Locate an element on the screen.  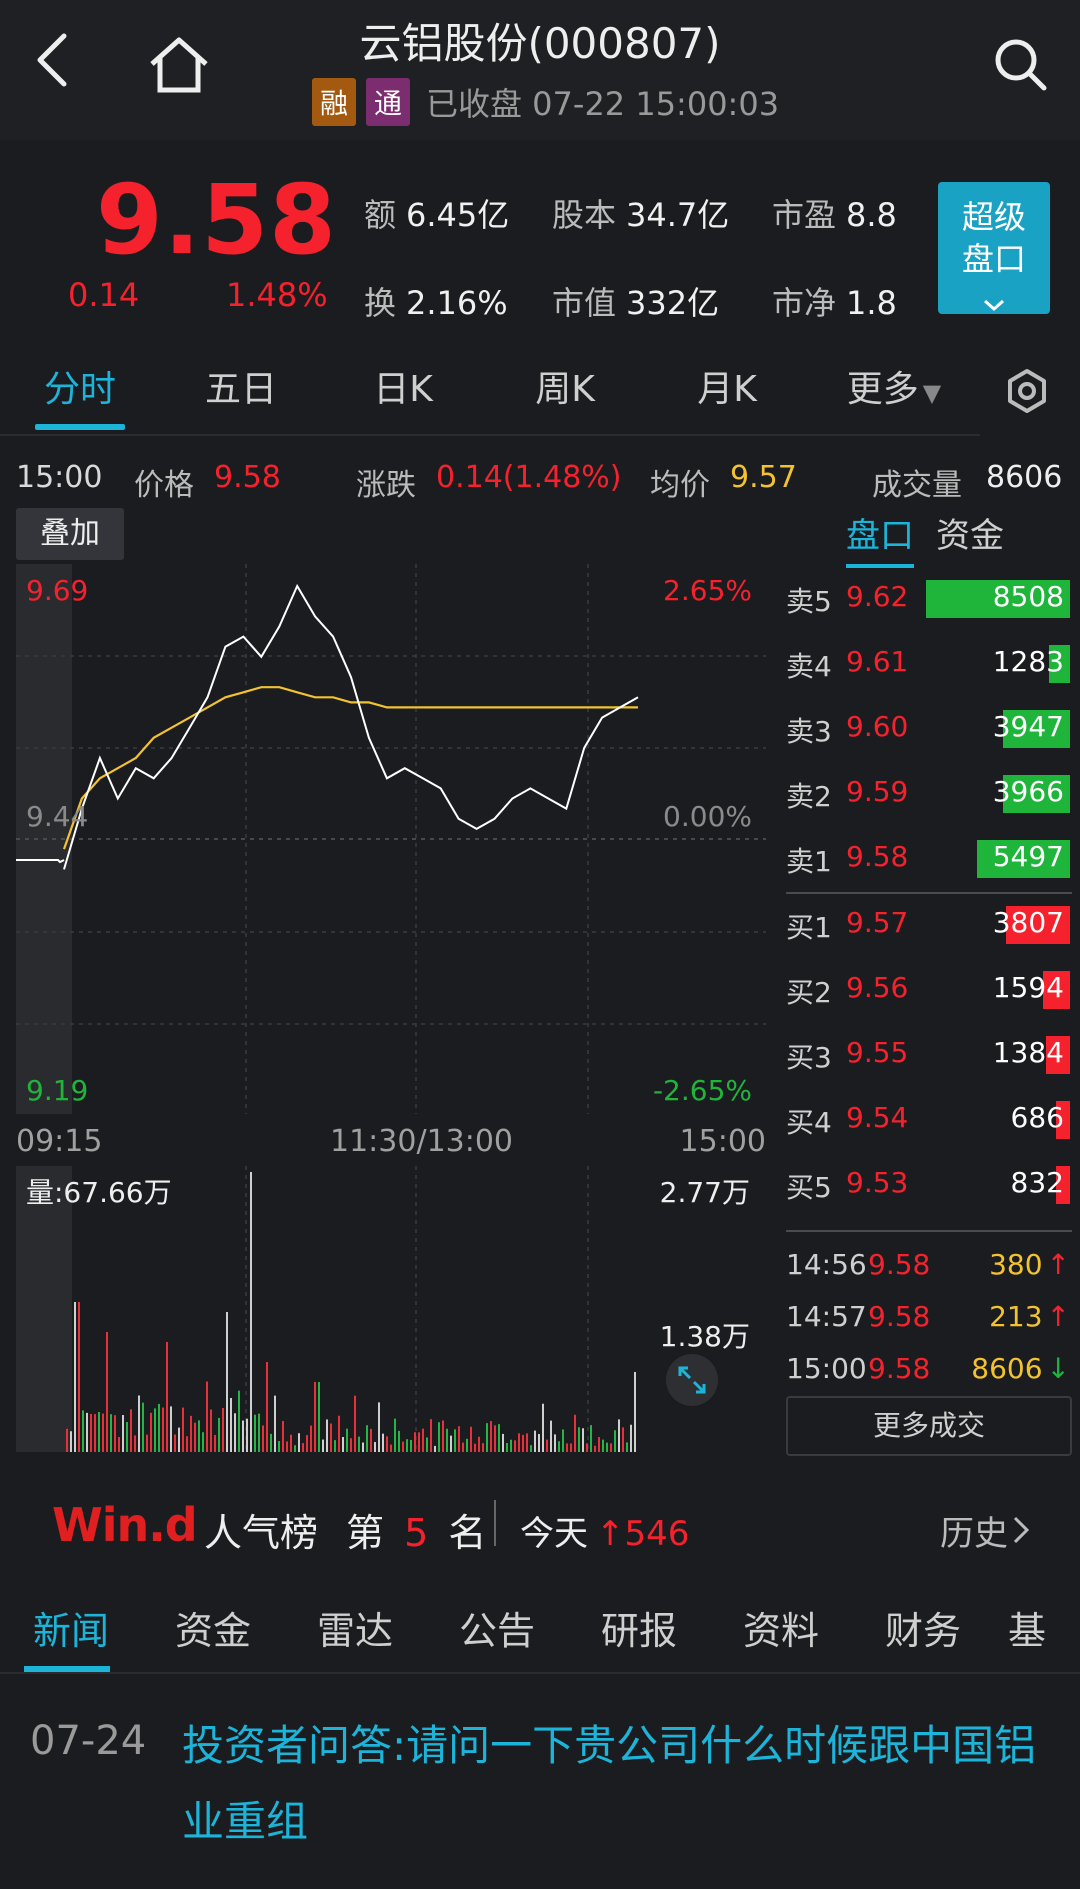
tab-radar: 雷达 is located at coordinates (354, 1631).